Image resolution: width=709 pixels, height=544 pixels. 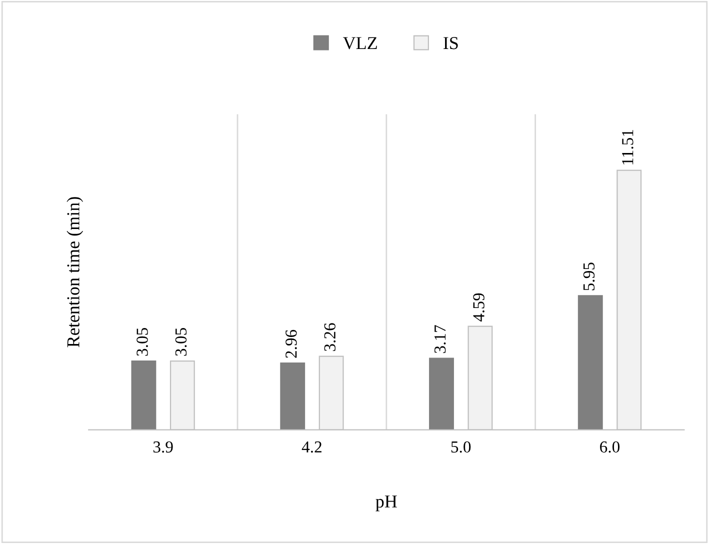 I want to click on legend-label: VLZ, so click(x=359, y=43).